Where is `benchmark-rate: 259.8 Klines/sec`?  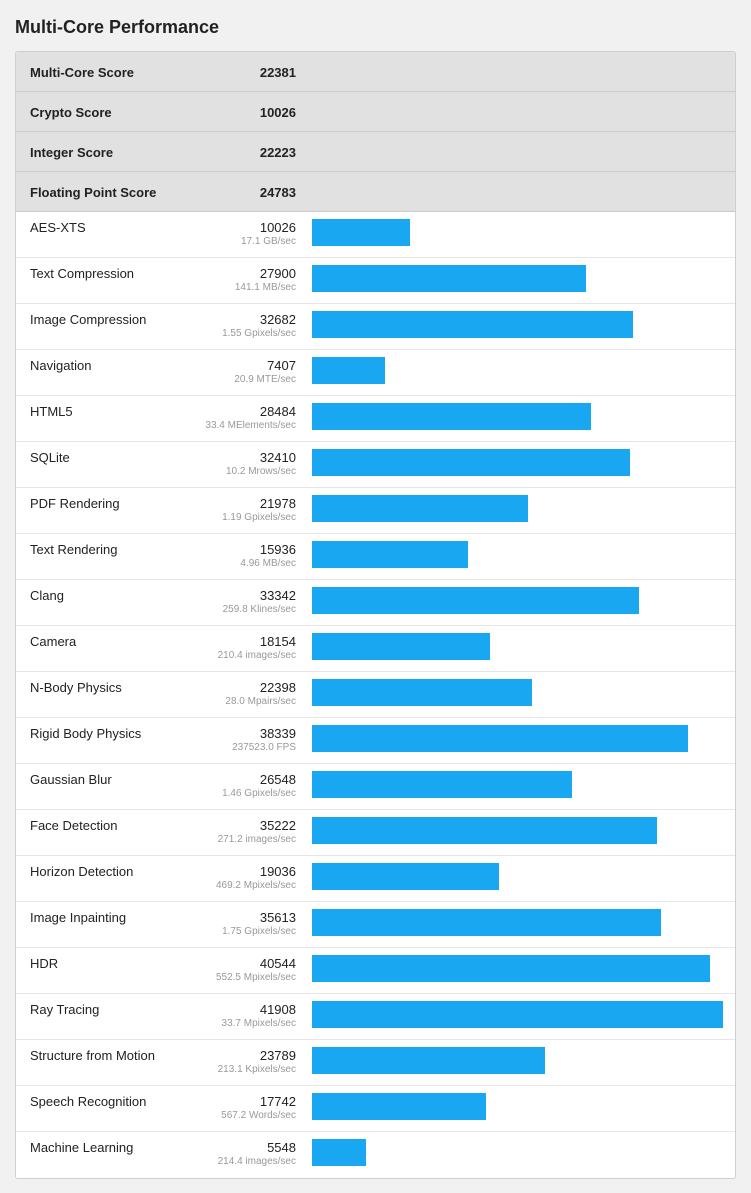 benchmark-rate: 259.8 Klines/sec is located at coordinates (259, 609).